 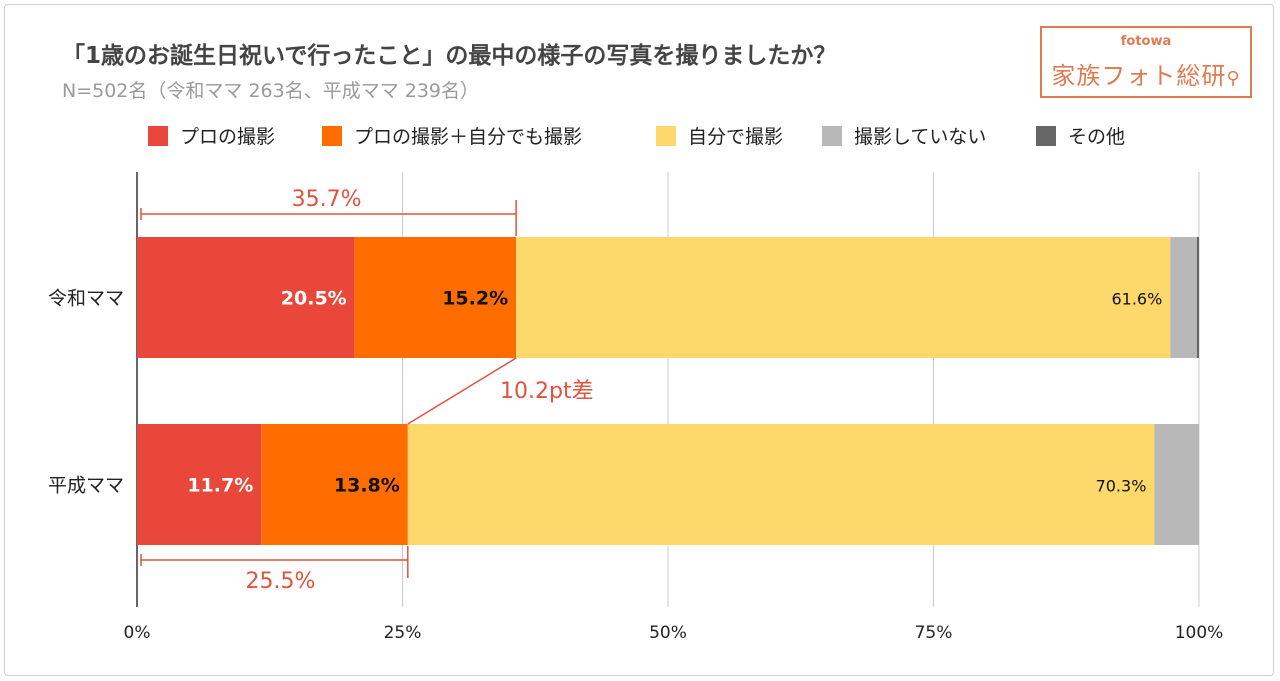 I want to click on legend-item: 自分で撮影, so click(x=719, y=135).